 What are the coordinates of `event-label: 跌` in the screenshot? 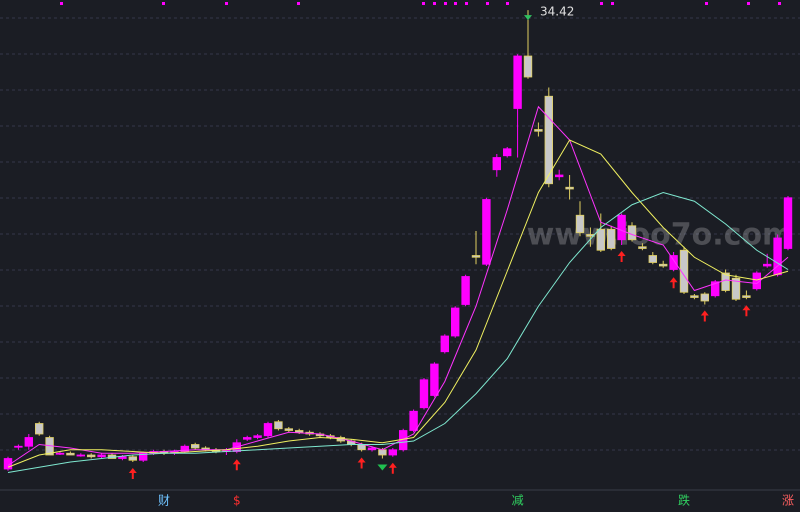 It's located at (684, 500).